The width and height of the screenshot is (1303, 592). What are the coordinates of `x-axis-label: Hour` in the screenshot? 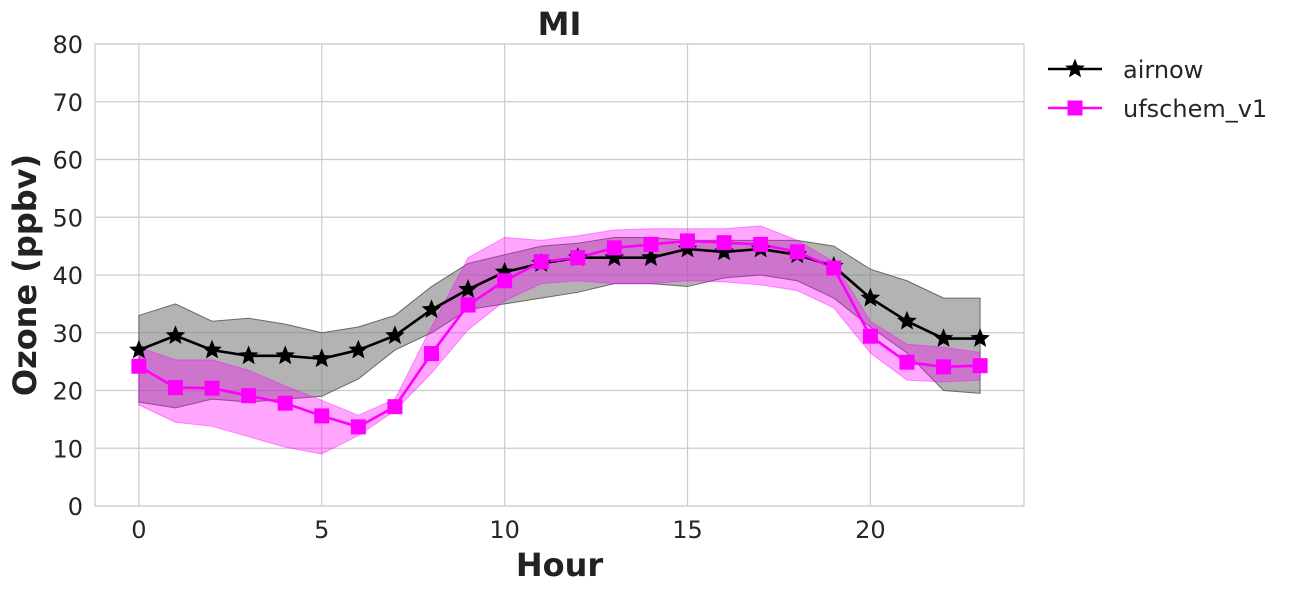 It's located at (560, 565).